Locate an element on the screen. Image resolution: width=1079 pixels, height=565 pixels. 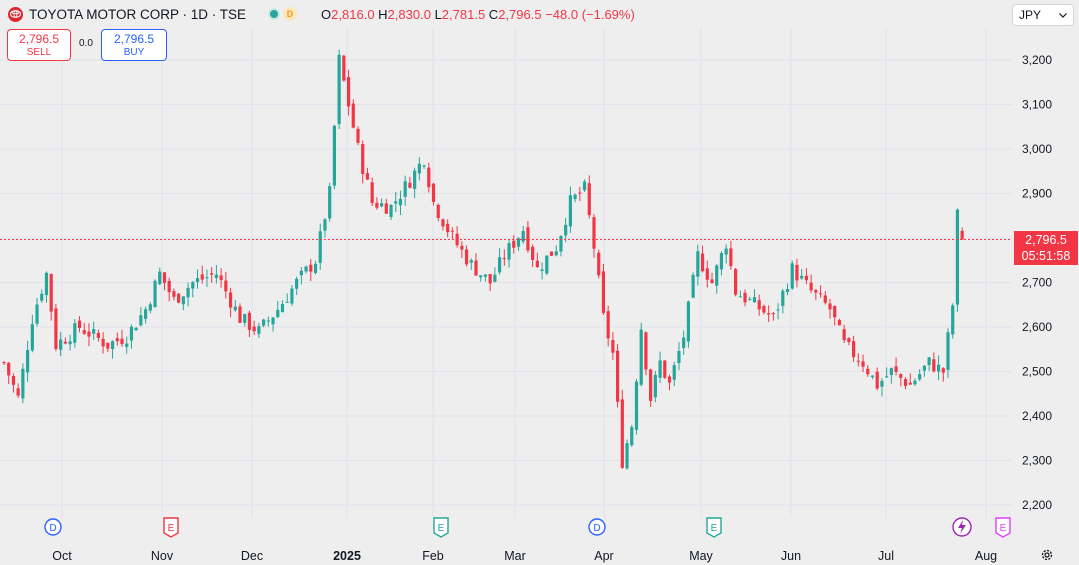
y-tick-label: 2,200 is located at coordinates (1037, 505).